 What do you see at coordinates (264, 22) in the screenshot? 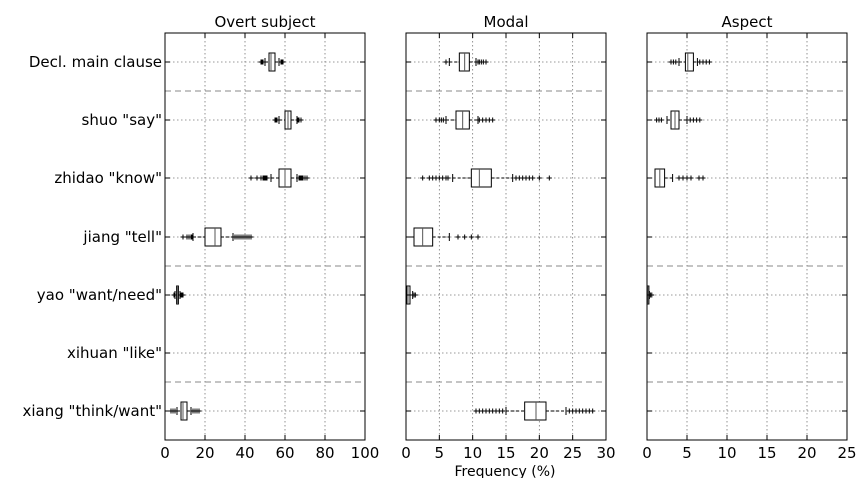
I see `panel-title: Overt subject` at bounding box center [264, 22].